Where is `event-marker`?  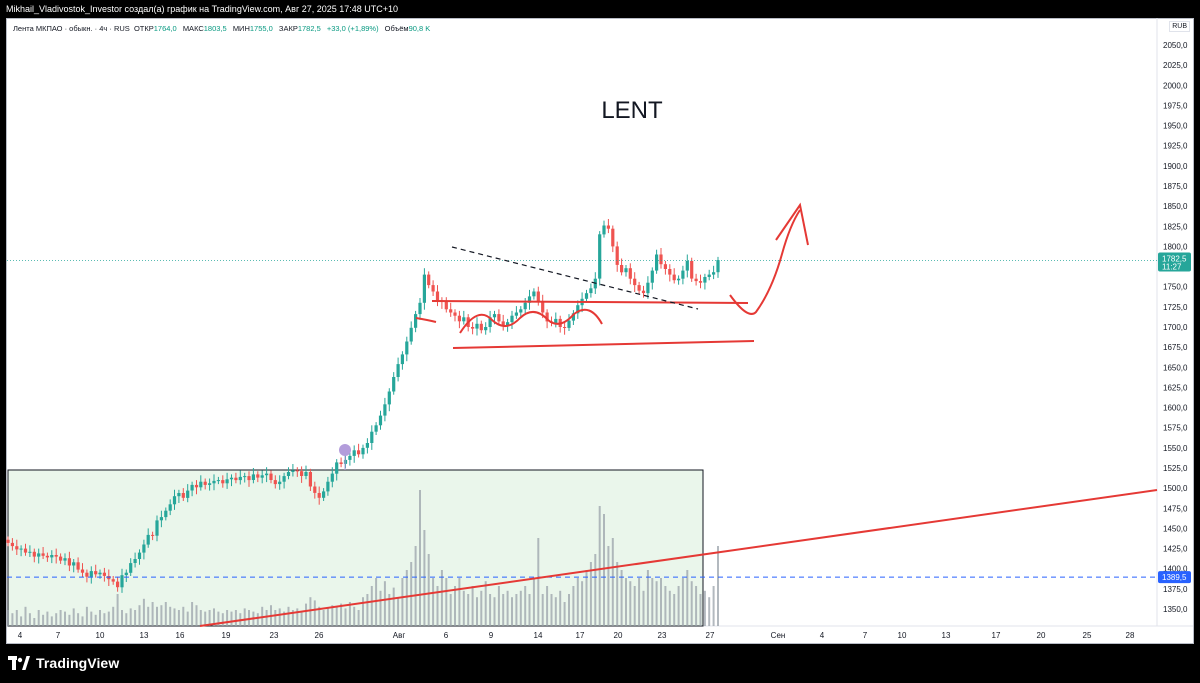
event-marker is located at coordinates (345, 450).